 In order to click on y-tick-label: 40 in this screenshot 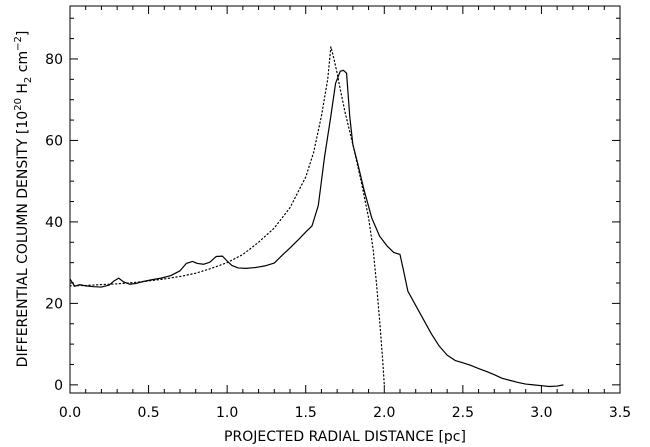, I will do `click(54, 223)`.